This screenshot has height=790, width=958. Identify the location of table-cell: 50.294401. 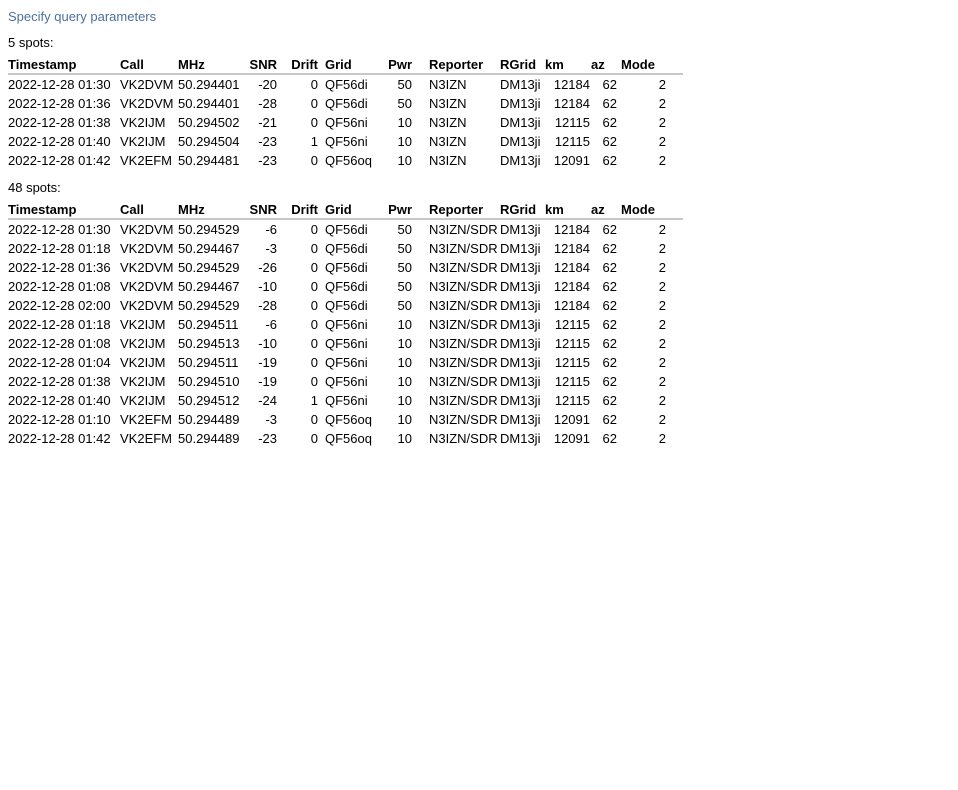
(209, 103).